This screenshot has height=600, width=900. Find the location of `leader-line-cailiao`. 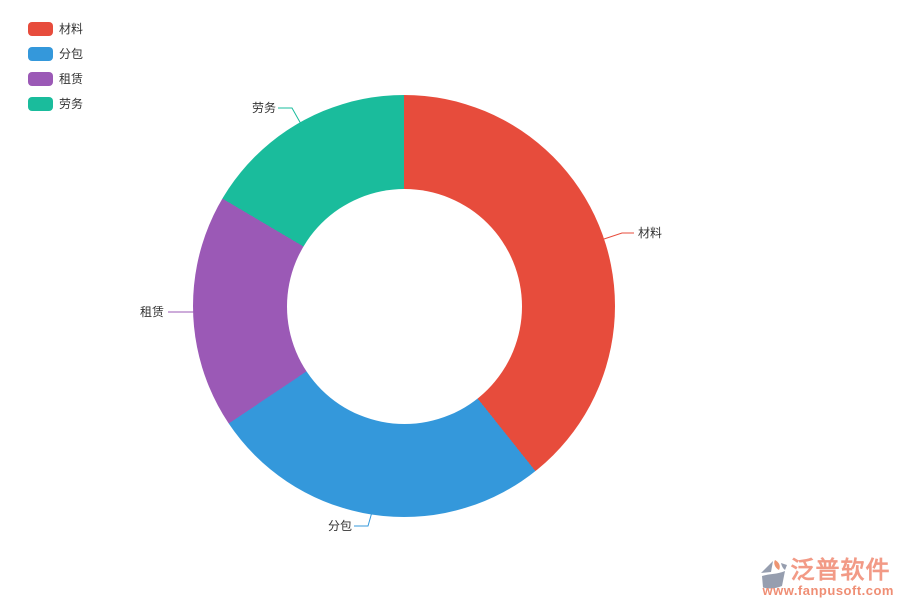

leader-line-cailiao is located at coordinates (618, 236).